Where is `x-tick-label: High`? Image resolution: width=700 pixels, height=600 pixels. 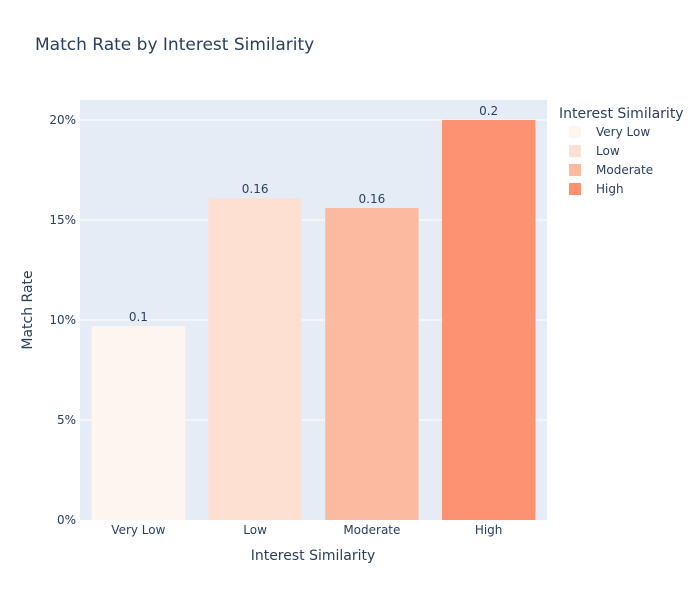
x-tick-label: High is located at coordinates (489, 530).